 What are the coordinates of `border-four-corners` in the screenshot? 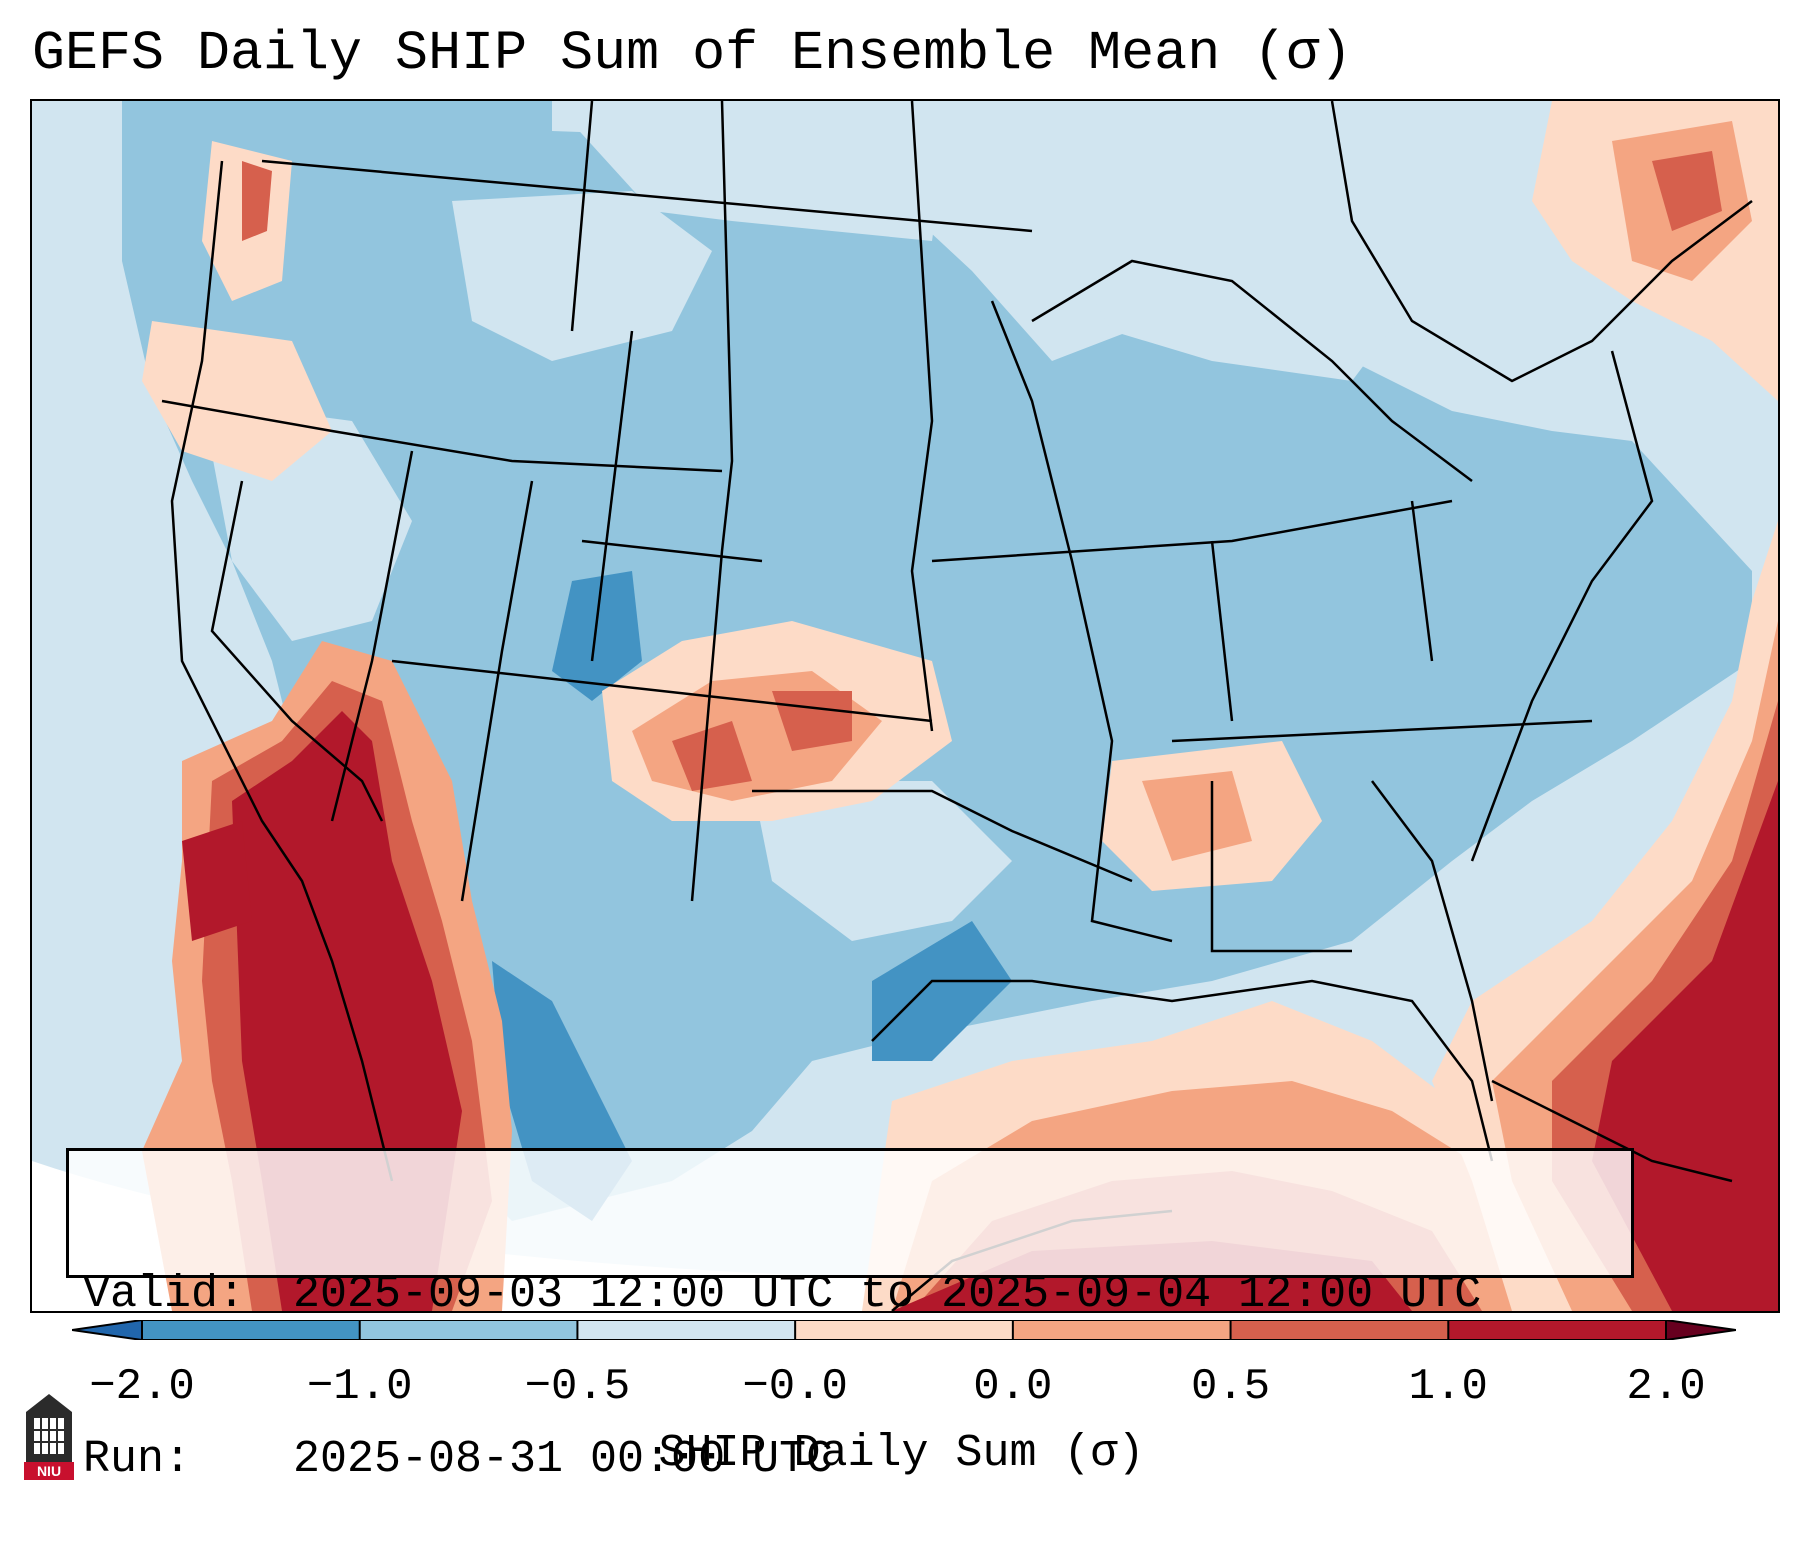 It's located at (662, 691).